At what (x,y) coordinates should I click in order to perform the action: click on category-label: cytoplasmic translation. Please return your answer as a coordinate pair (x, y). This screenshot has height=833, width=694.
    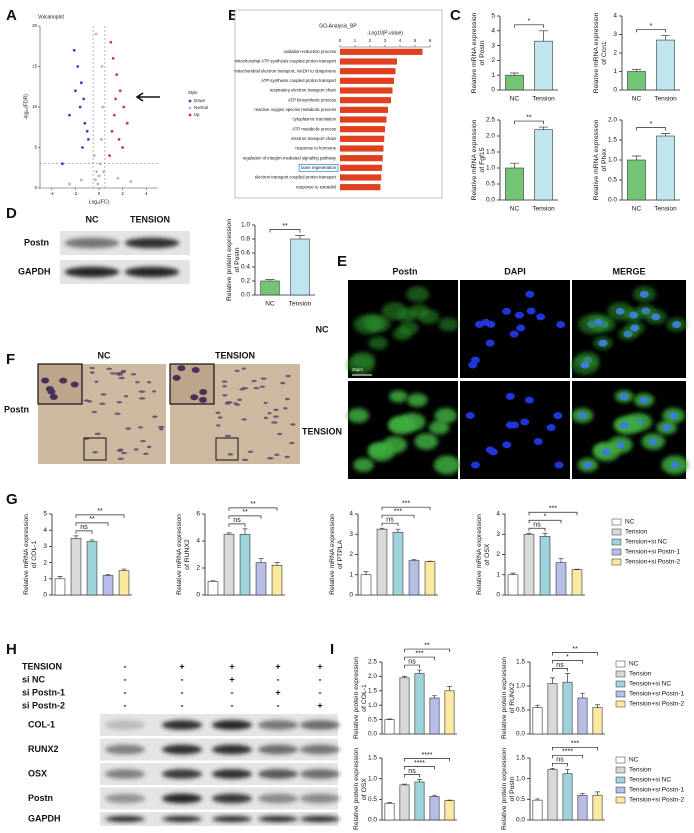
    Looking at the image, I should click on (315, 119).